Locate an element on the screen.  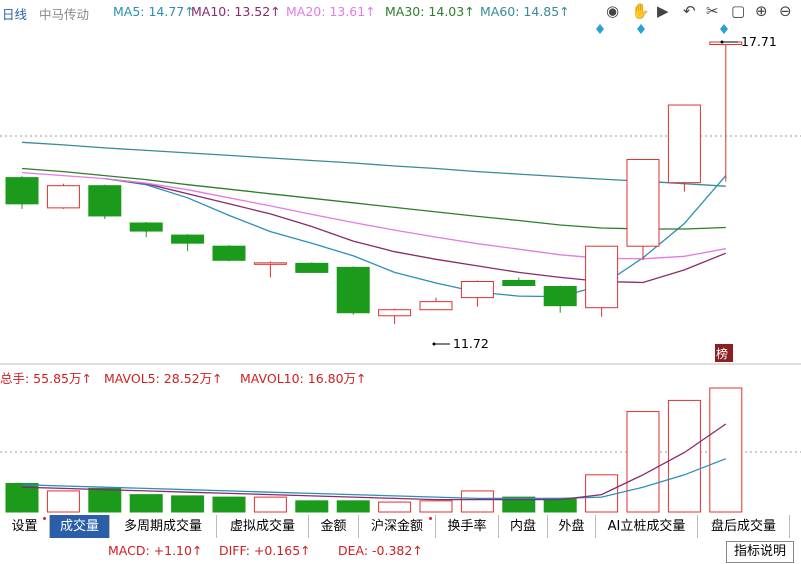
mavol10-value: MAVOL10: 16.80万↑ is located at coordinates (303, 378).